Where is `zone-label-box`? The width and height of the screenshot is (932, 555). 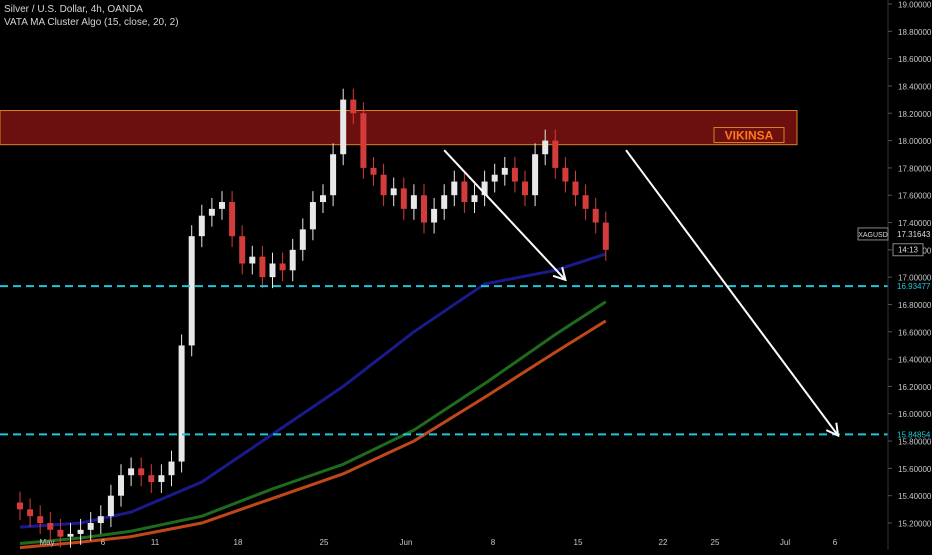
zone-label-box is located at coordinates (749, 135).